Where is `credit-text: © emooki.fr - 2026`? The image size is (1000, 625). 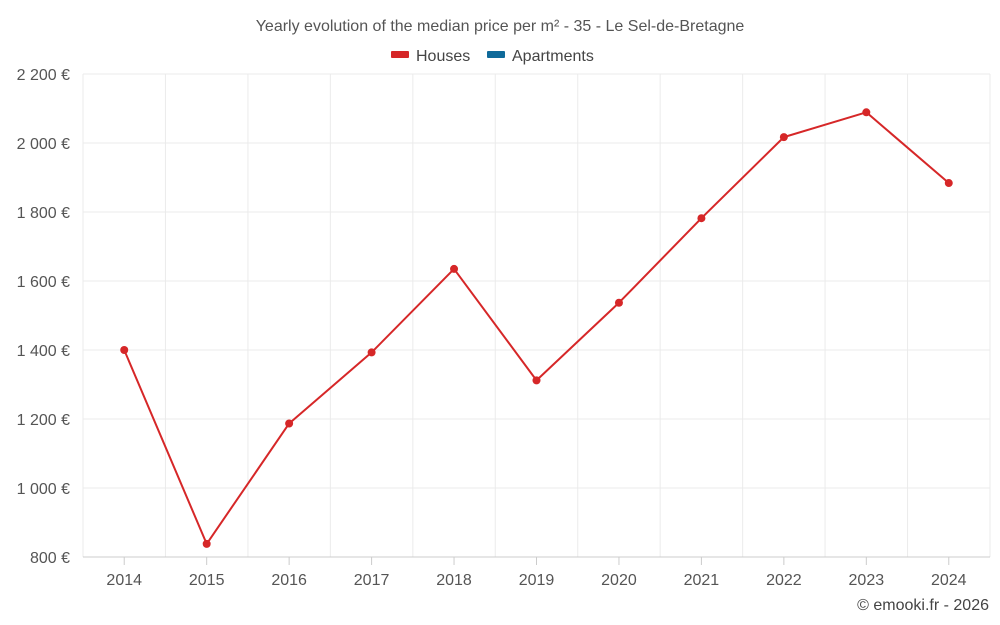 credit-text: © emooki.fr - 2026 is located at coordinates (923, 605).